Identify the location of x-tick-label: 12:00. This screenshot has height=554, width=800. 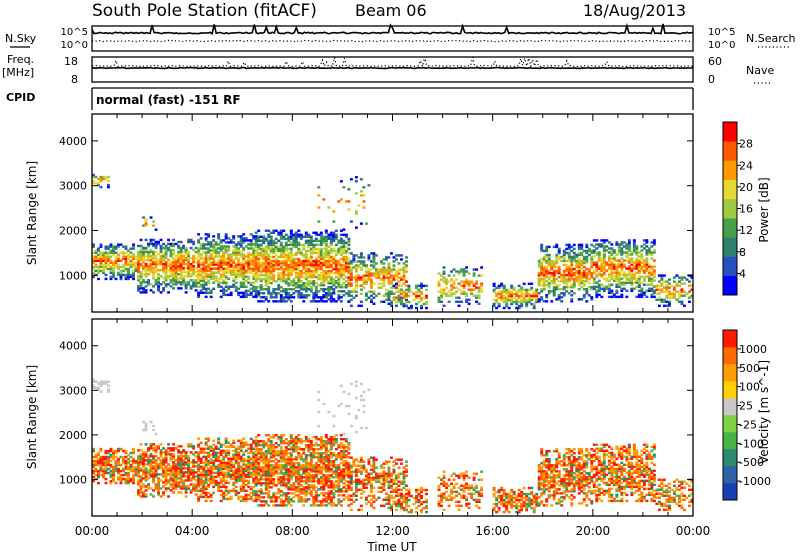
(392, 531).